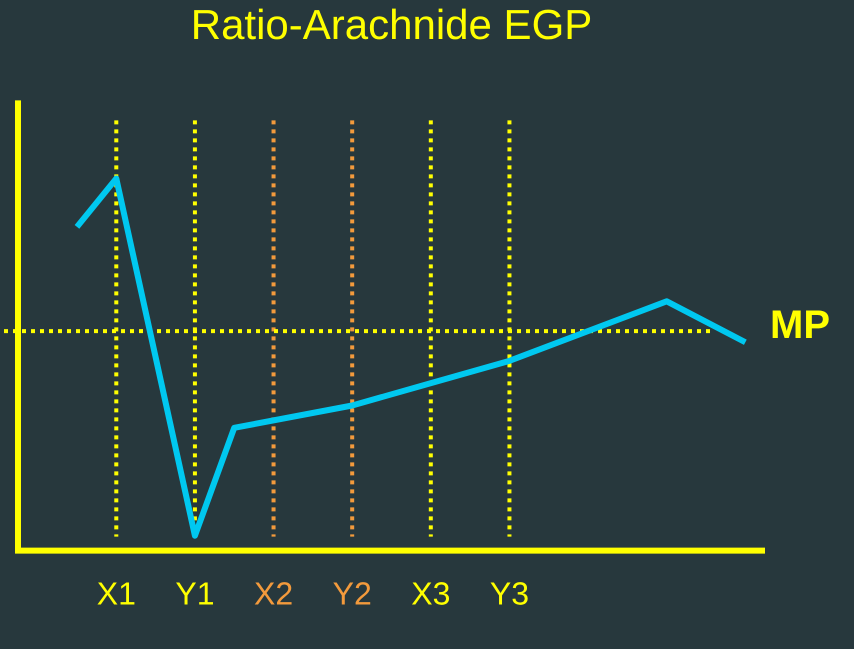 Image resolution: width=854 pixels, height=649 pixels. What do you see at coordinates (510, 594) in the screenshot?
I see `x-tick-label: Y3` at bounding box center [510, 594].